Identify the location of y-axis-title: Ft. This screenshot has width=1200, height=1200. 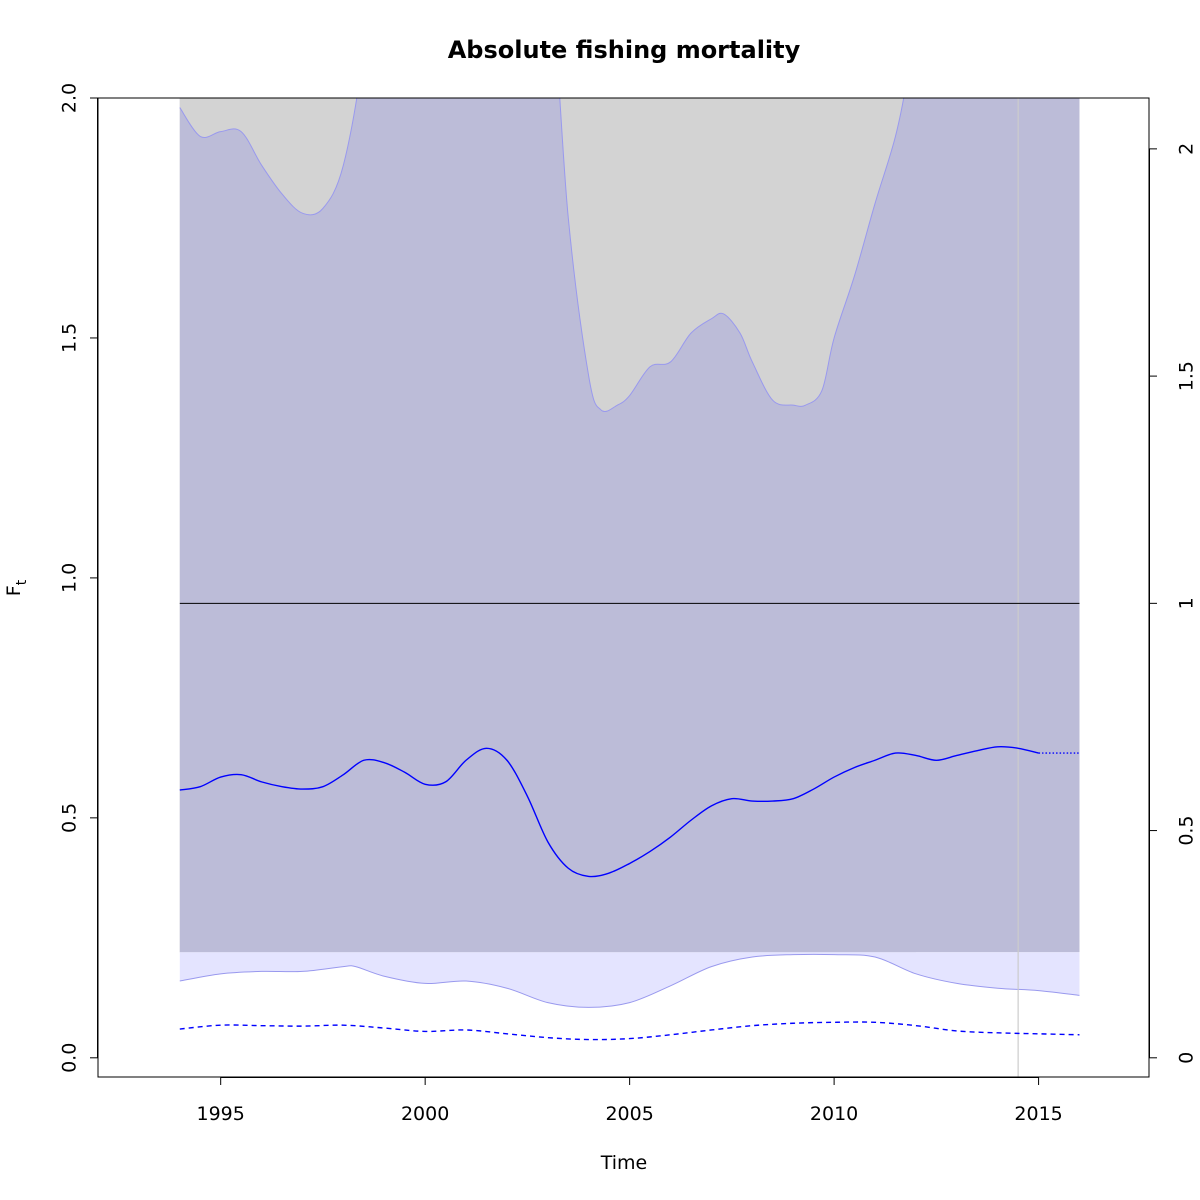
(16, 587).